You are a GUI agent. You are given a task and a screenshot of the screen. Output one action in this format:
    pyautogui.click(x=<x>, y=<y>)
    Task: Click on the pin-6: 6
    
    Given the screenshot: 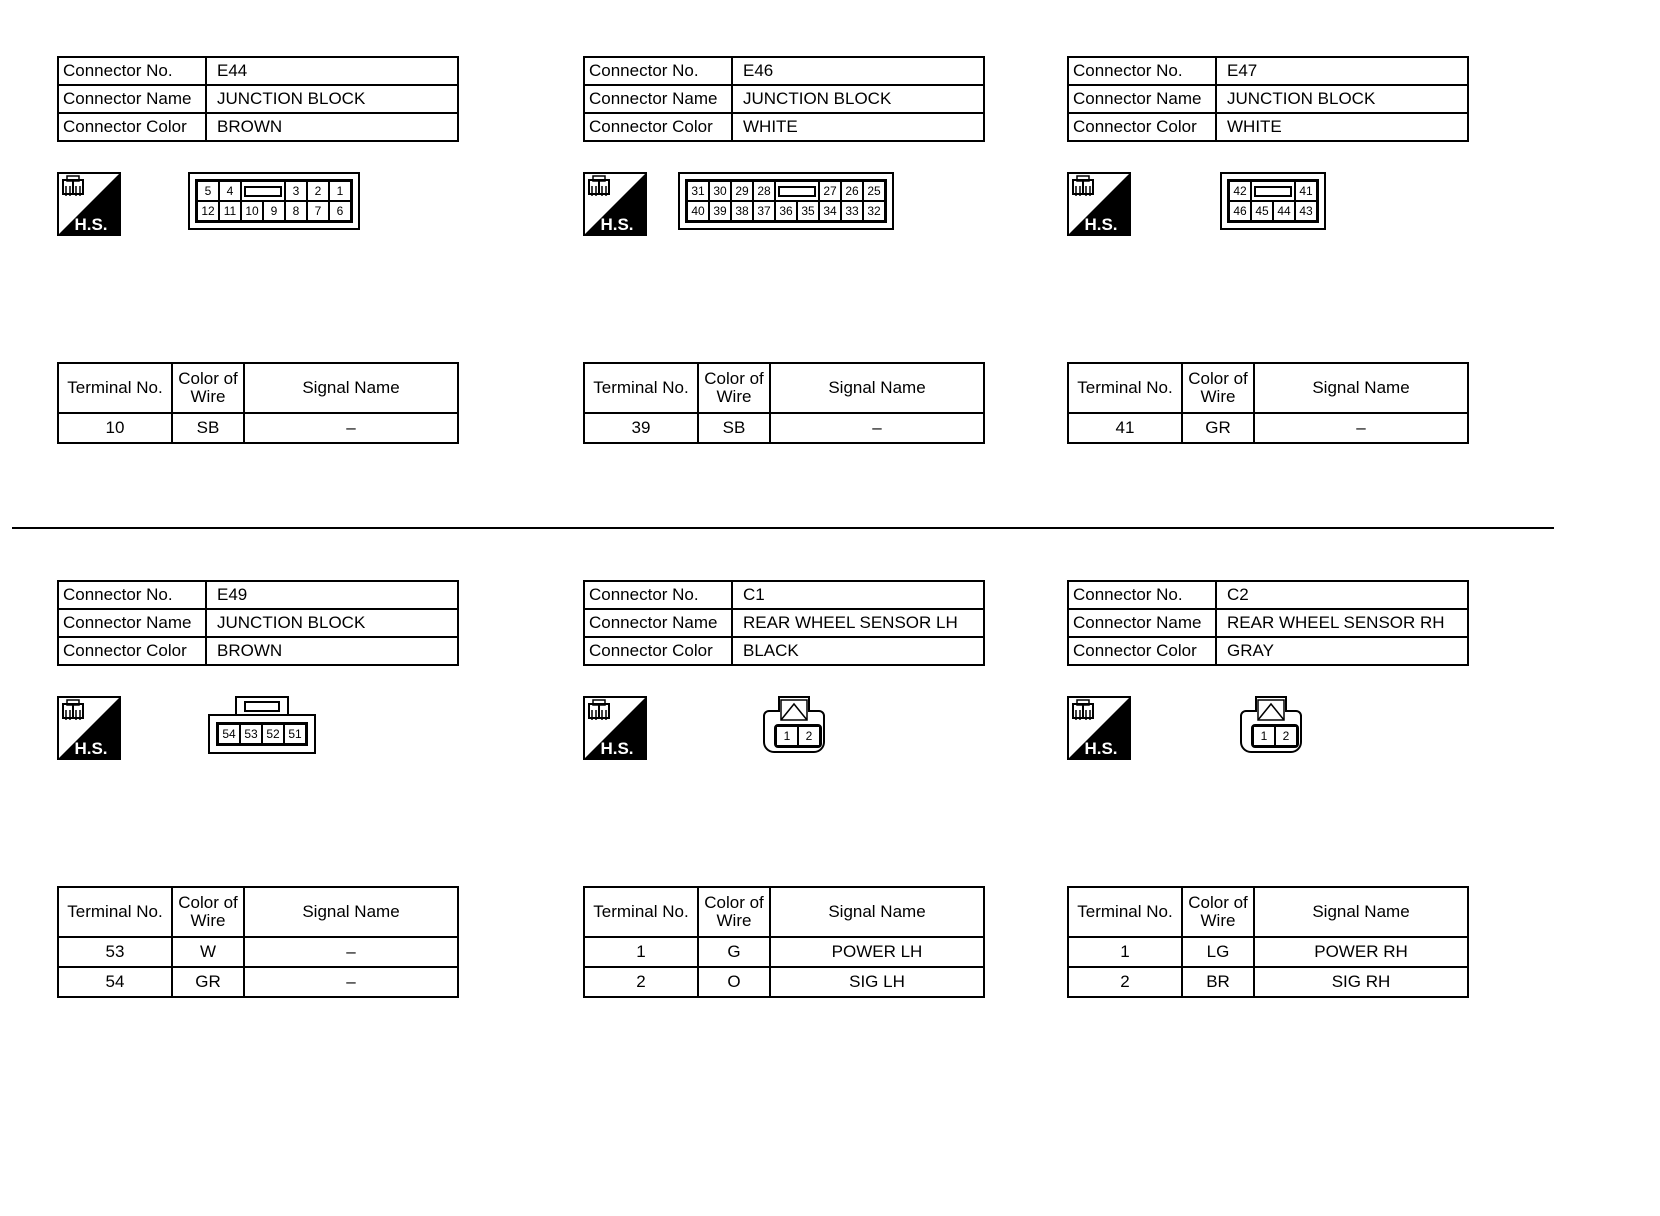 What is the action you would take?
    pyautogui.click(x=340, y=211)
    